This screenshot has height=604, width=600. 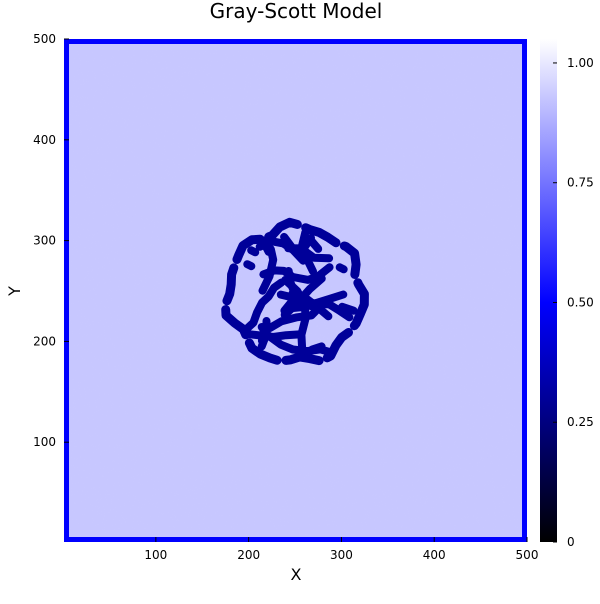 I want to click on x-tick-label: 100, so click(x=155, y=555).